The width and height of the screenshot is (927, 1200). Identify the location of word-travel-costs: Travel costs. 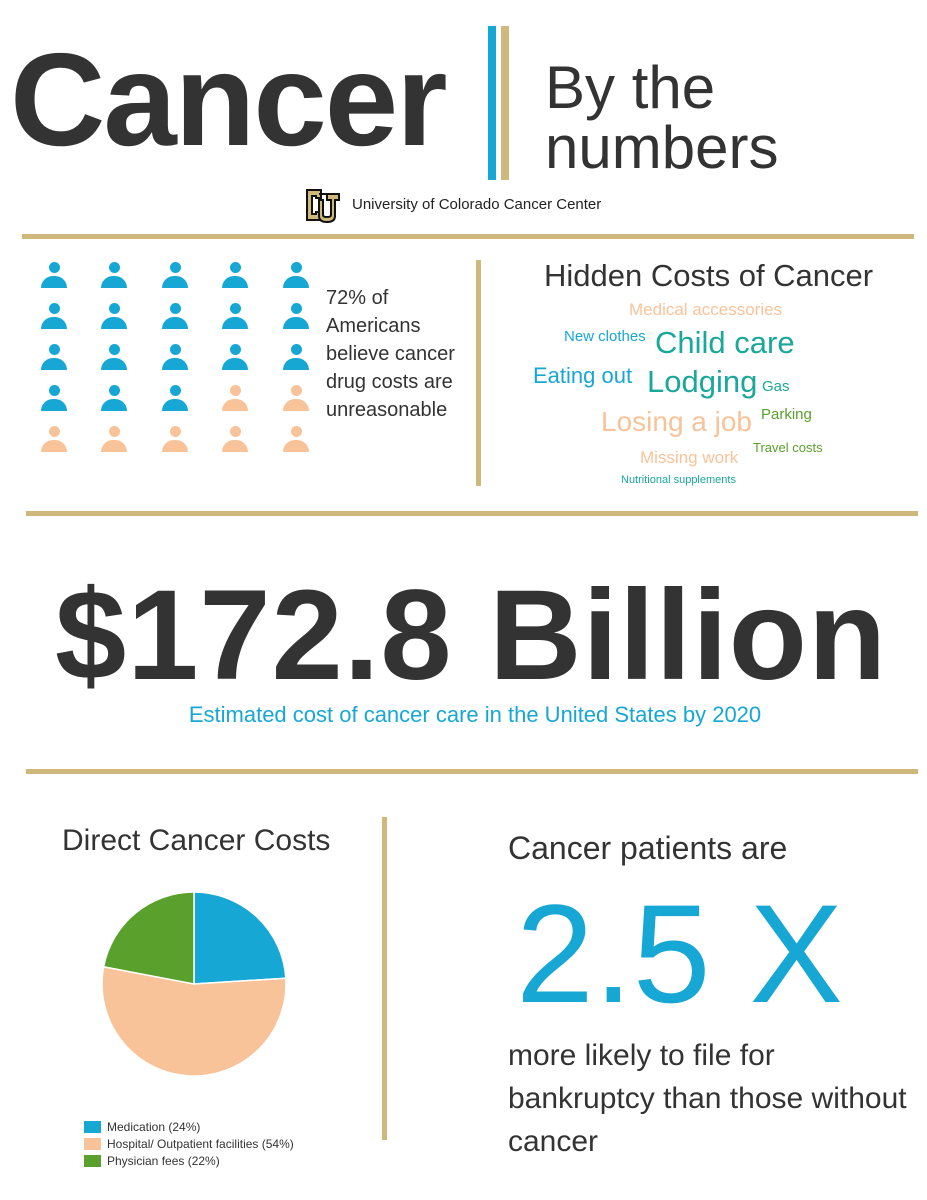
(788, 447).